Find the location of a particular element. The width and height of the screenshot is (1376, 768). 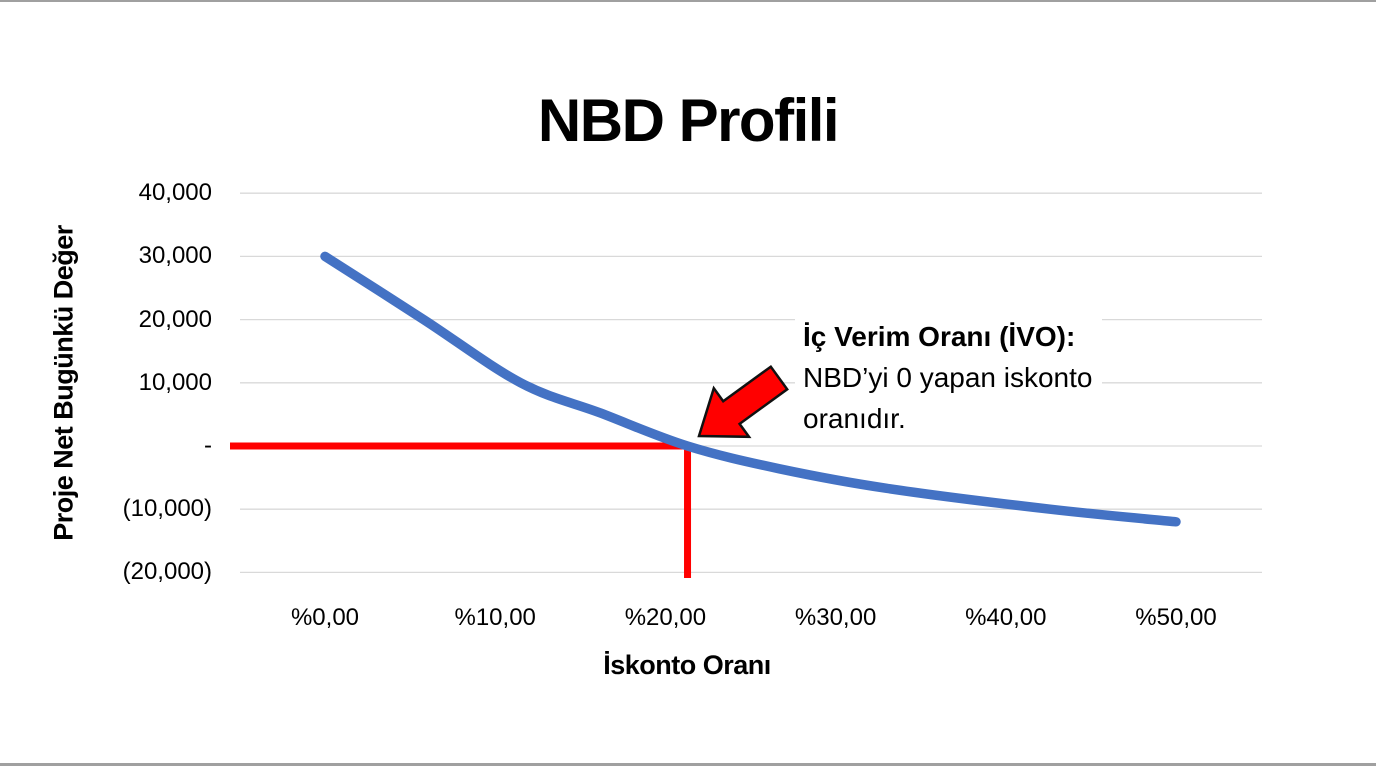

irr-annotation-line: NBD’yi 0 yapan iskonto is located at coordinates (948, 377).